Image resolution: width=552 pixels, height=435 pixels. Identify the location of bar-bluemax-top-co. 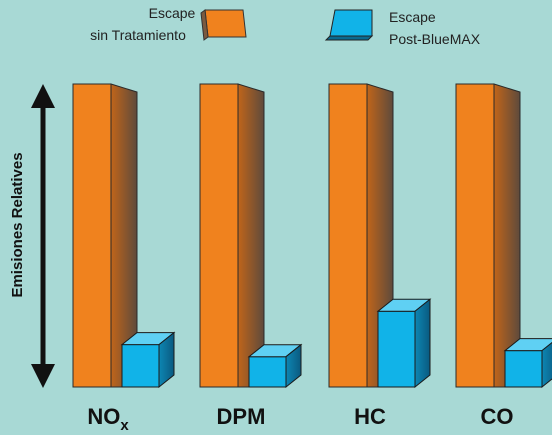
(527, 345).